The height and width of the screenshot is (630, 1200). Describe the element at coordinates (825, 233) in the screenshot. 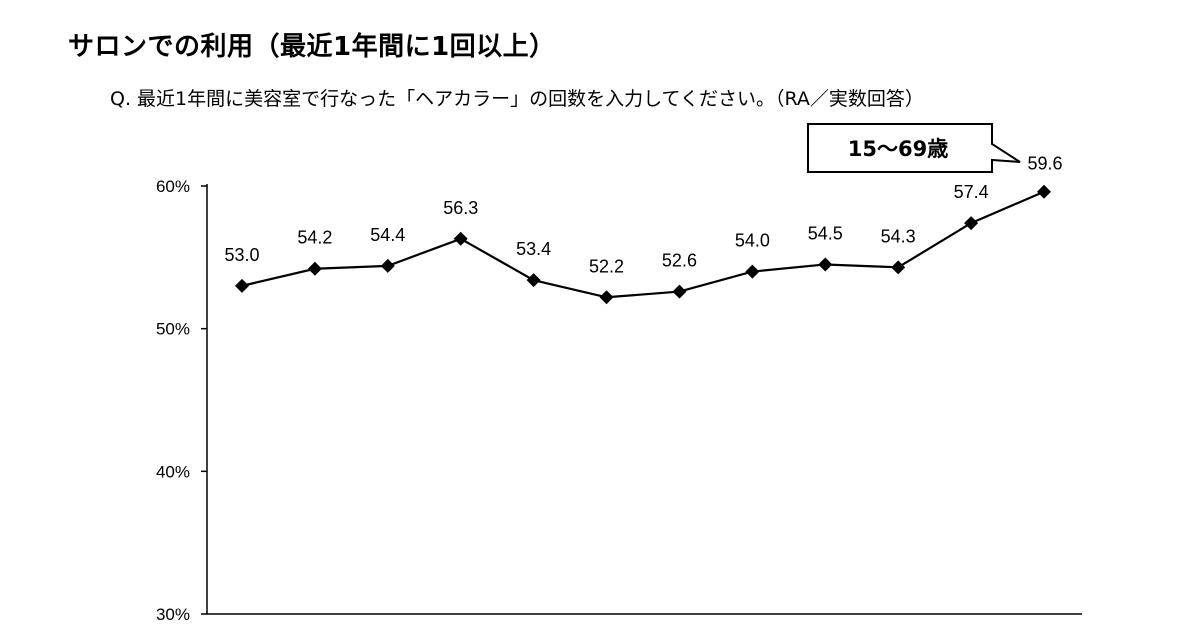

I see `data-label: 54.5` at that location.